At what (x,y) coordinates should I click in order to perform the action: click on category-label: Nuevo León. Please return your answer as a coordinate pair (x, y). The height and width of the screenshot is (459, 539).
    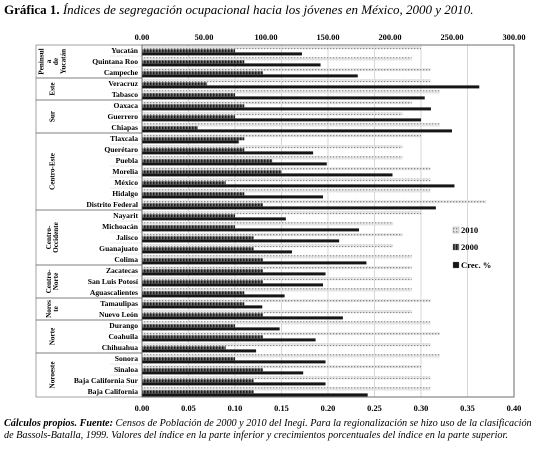
    Looking at the image, I should click on (119, 314).